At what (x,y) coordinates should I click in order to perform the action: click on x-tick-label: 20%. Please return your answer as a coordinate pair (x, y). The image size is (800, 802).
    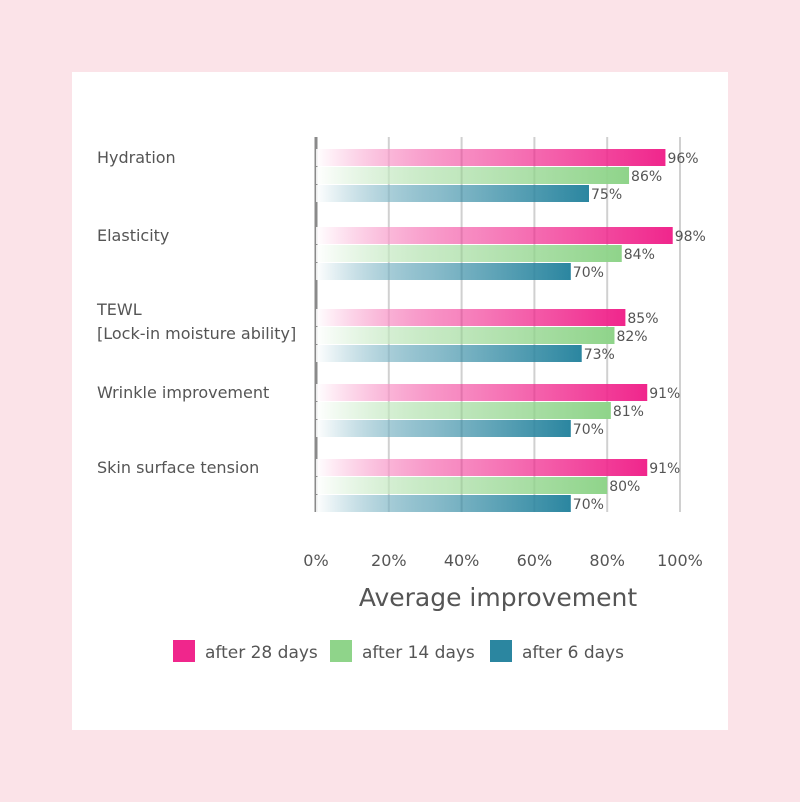
    Looking at the image, I should click on (389, 560).